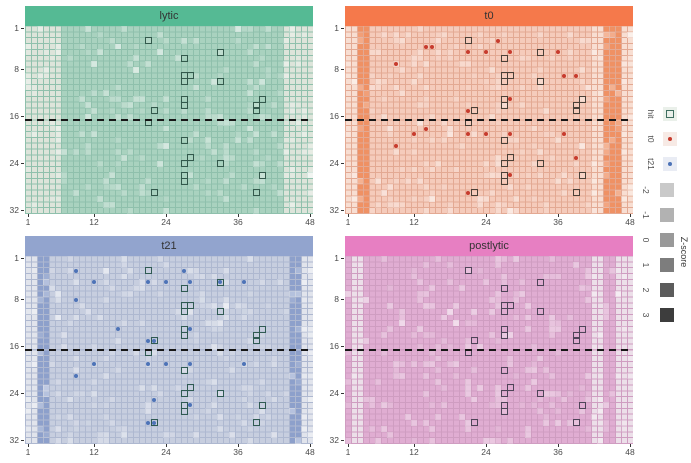 The height and width of the screenshot is (463, 691). What do you see at coordinates (238, 452) in the screenshot?
I see `x-tick-label: 36` at bounding box center [238, 452].